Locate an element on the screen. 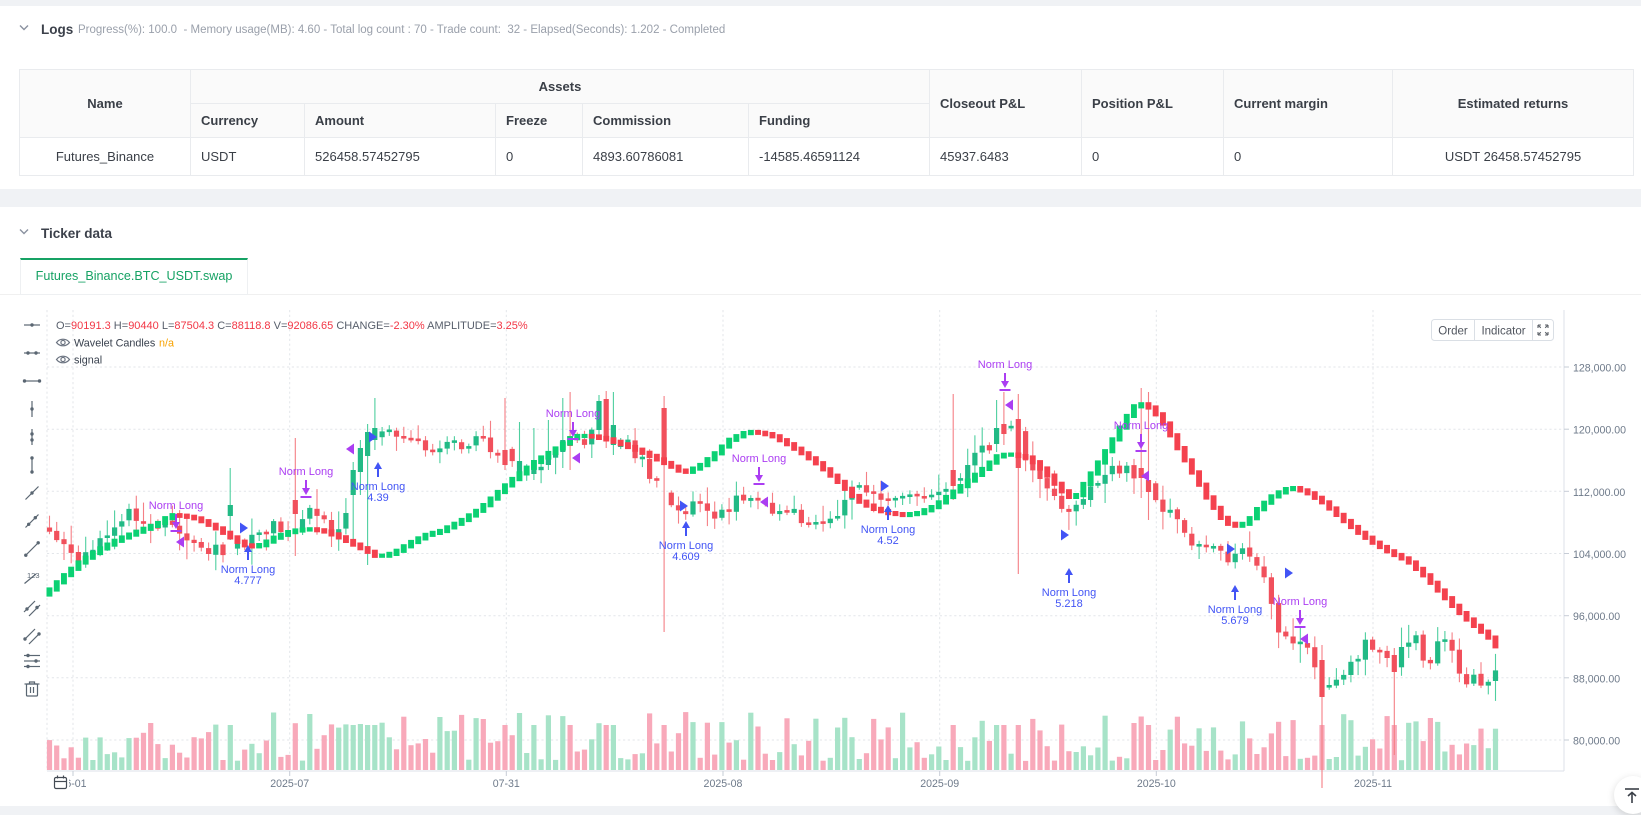 This screenshot has height=815, width=1641. svg-text: 112,000.00 is located at coordinates (1599, 493).